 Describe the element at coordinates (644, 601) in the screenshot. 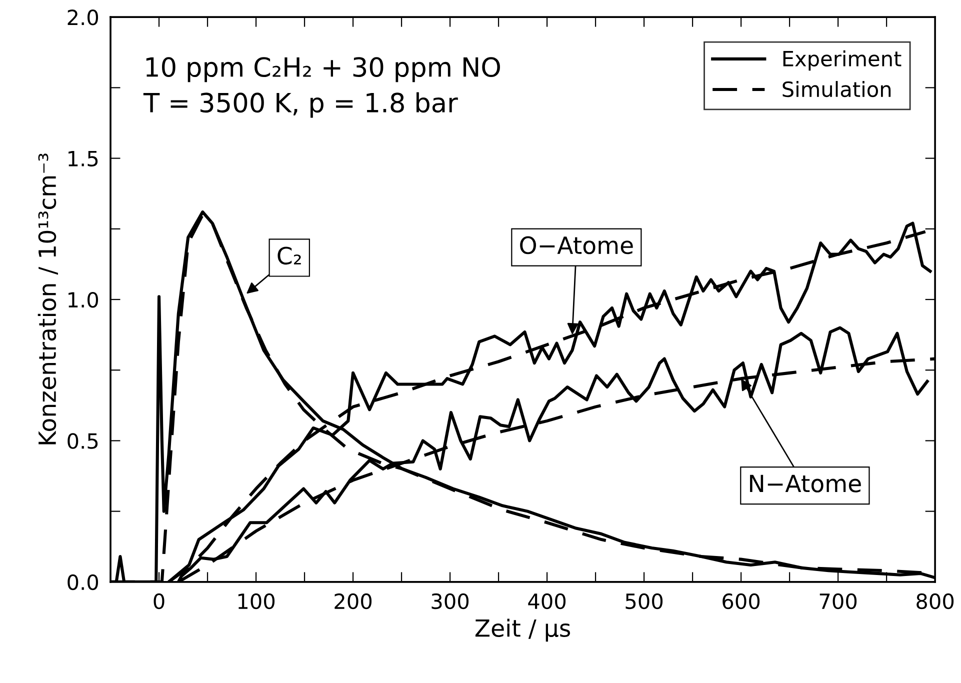

I see `x-tick-label: 500` at that location.